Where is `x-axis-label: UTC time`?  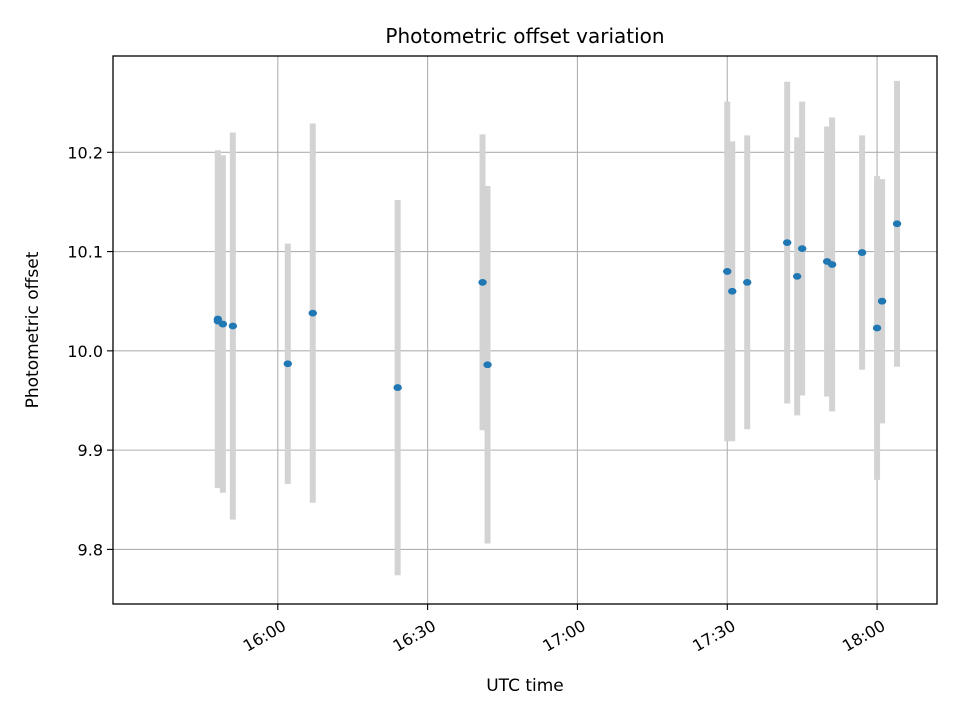
x-axis-label: UTC time is located at coordinates (525, 686).